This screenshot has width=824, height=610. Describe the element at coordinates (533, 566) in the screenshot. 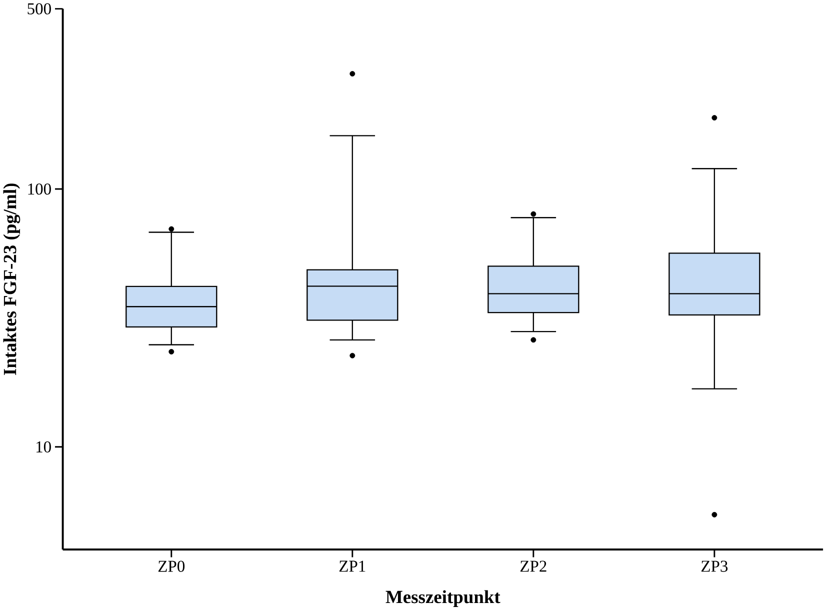

I see `x-tick-label: ZP2` at that location.